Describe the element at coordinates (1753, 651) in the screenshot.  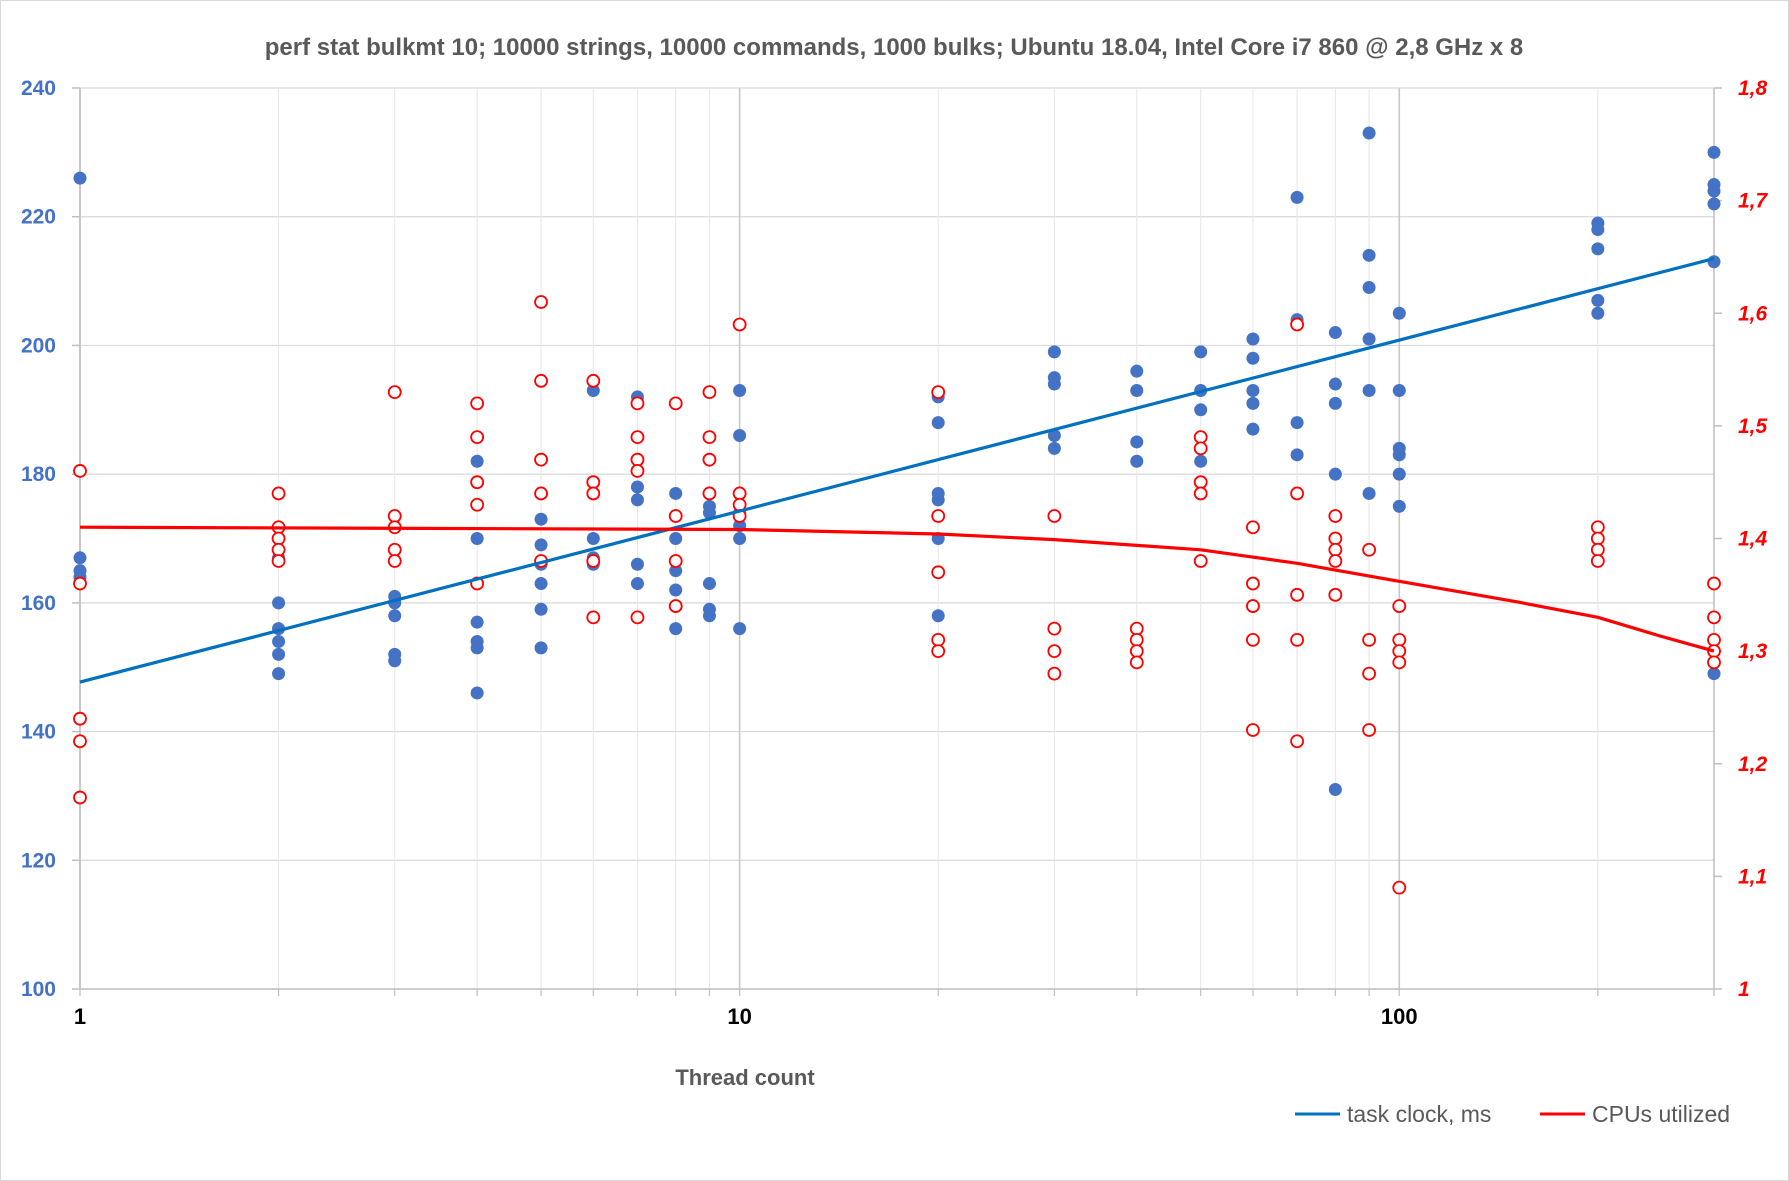
I see `right-tick-label-3: 1,3` at that location.